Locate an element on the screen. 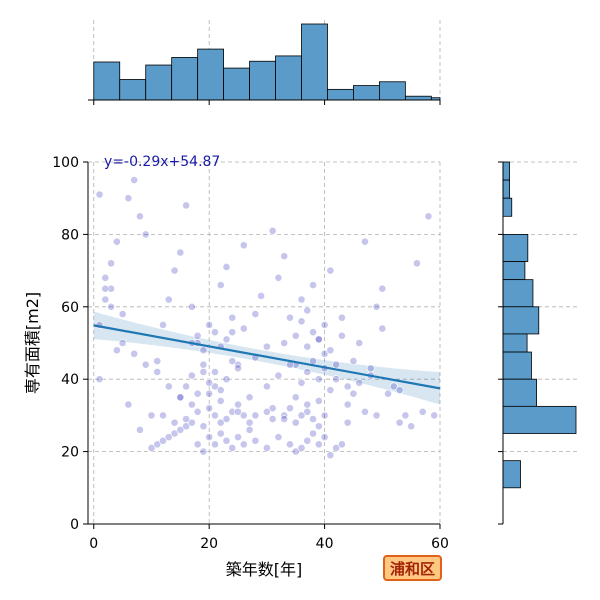 The height and width of the screenshot is (600, 600). x-tick-label: 20 is located at coordinates (209, 544).